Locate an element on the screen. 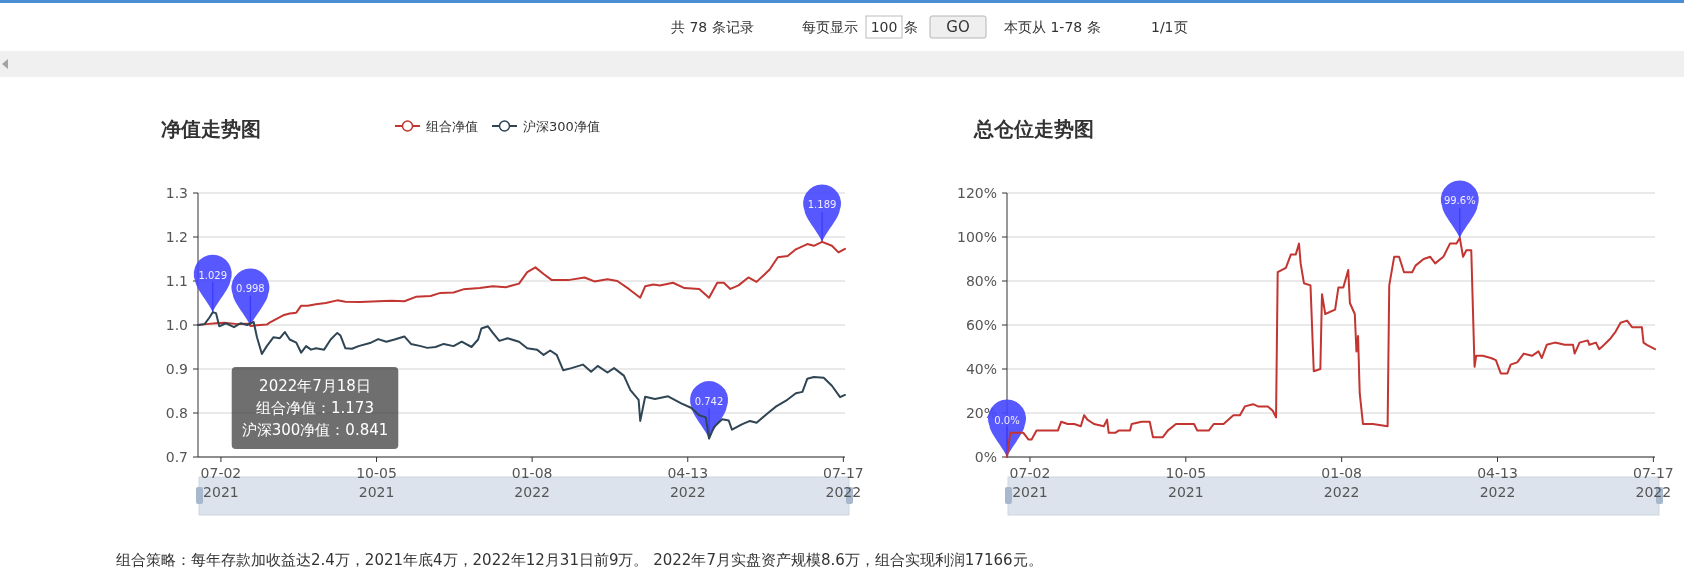 This screenshot has height=575, width=1684. y-tick-label: 60% is located at coordinates (981, 325).